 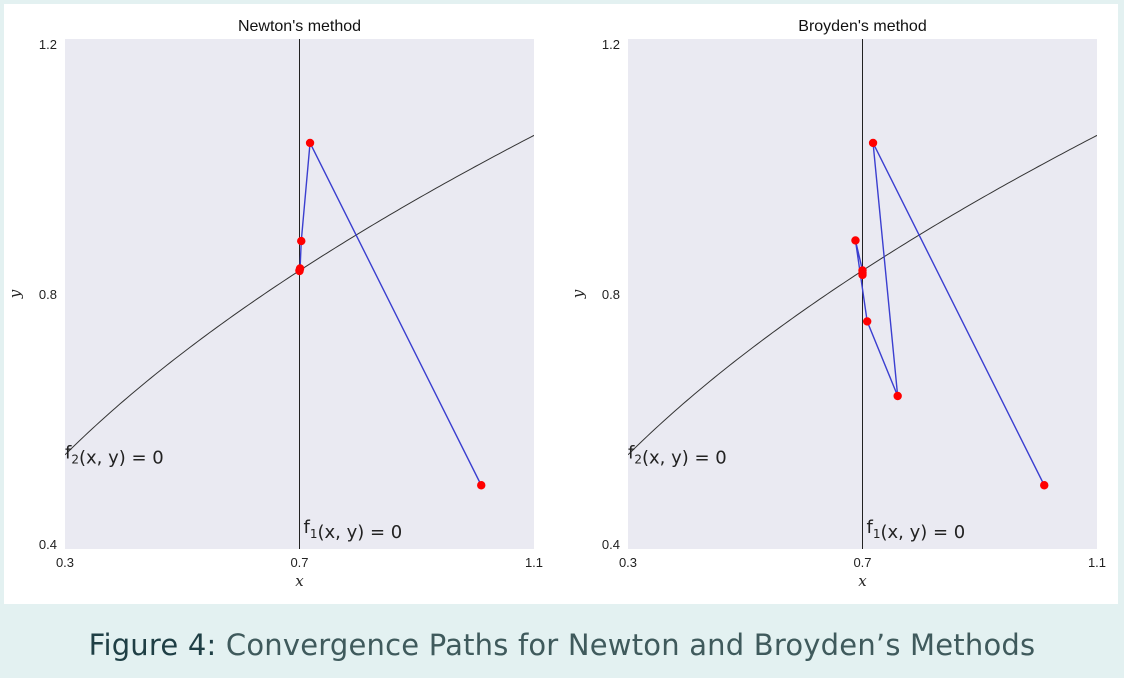 I want to click on chart-title: Newton's method, so click(x=299, y=26).